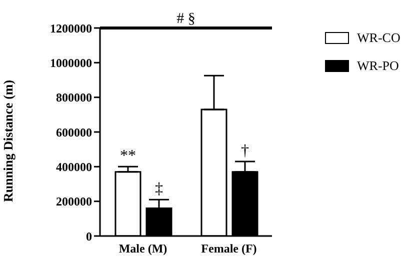 This screenshot has width=415, height=269. What do you see at coordinates (244, 151) in the screenshot?
I see `data-label: †` at bounding box center [244, 151].